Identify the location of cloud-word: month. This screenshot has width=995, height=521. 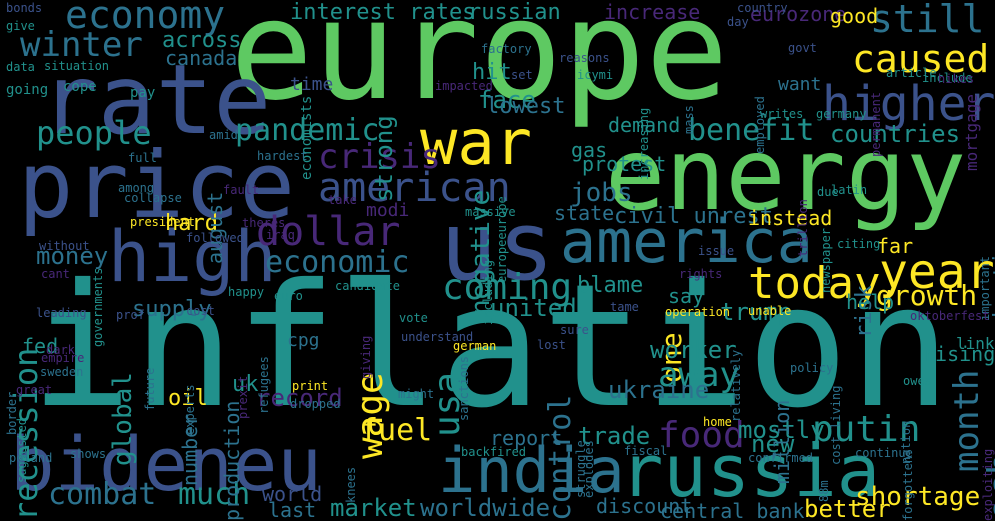
(967, 420).